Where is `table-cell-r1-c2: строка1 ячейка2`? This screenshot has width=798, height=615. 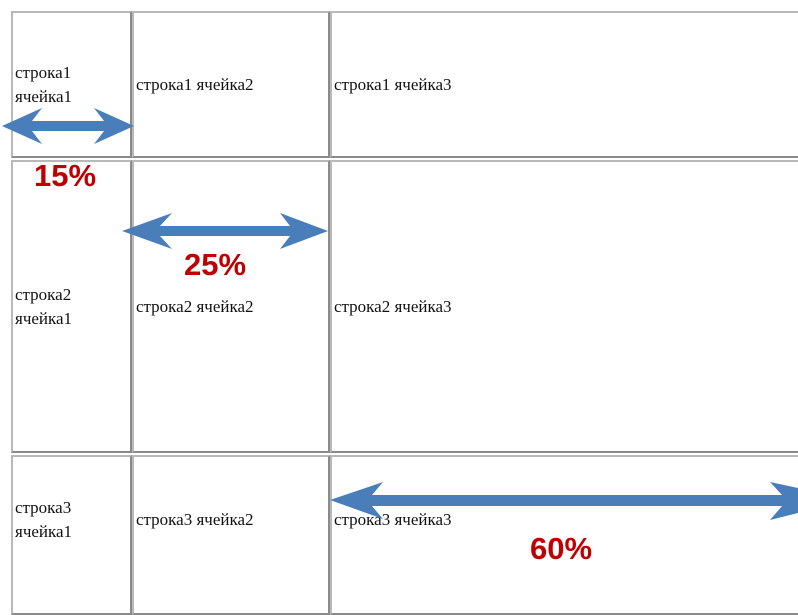
table-cell-r1-c2: строка1 ячейка2 is located at coordinates (231, 84).